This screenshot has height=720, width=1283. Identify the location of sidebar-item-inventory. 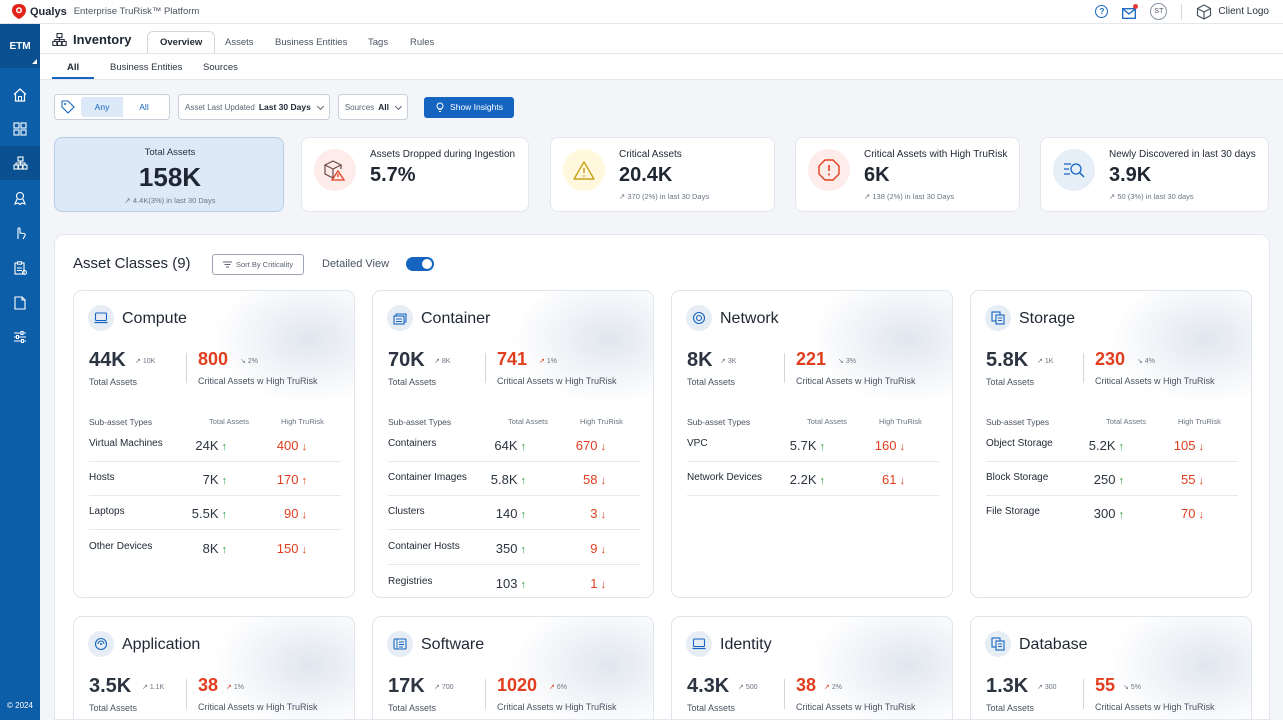
(20, 163).